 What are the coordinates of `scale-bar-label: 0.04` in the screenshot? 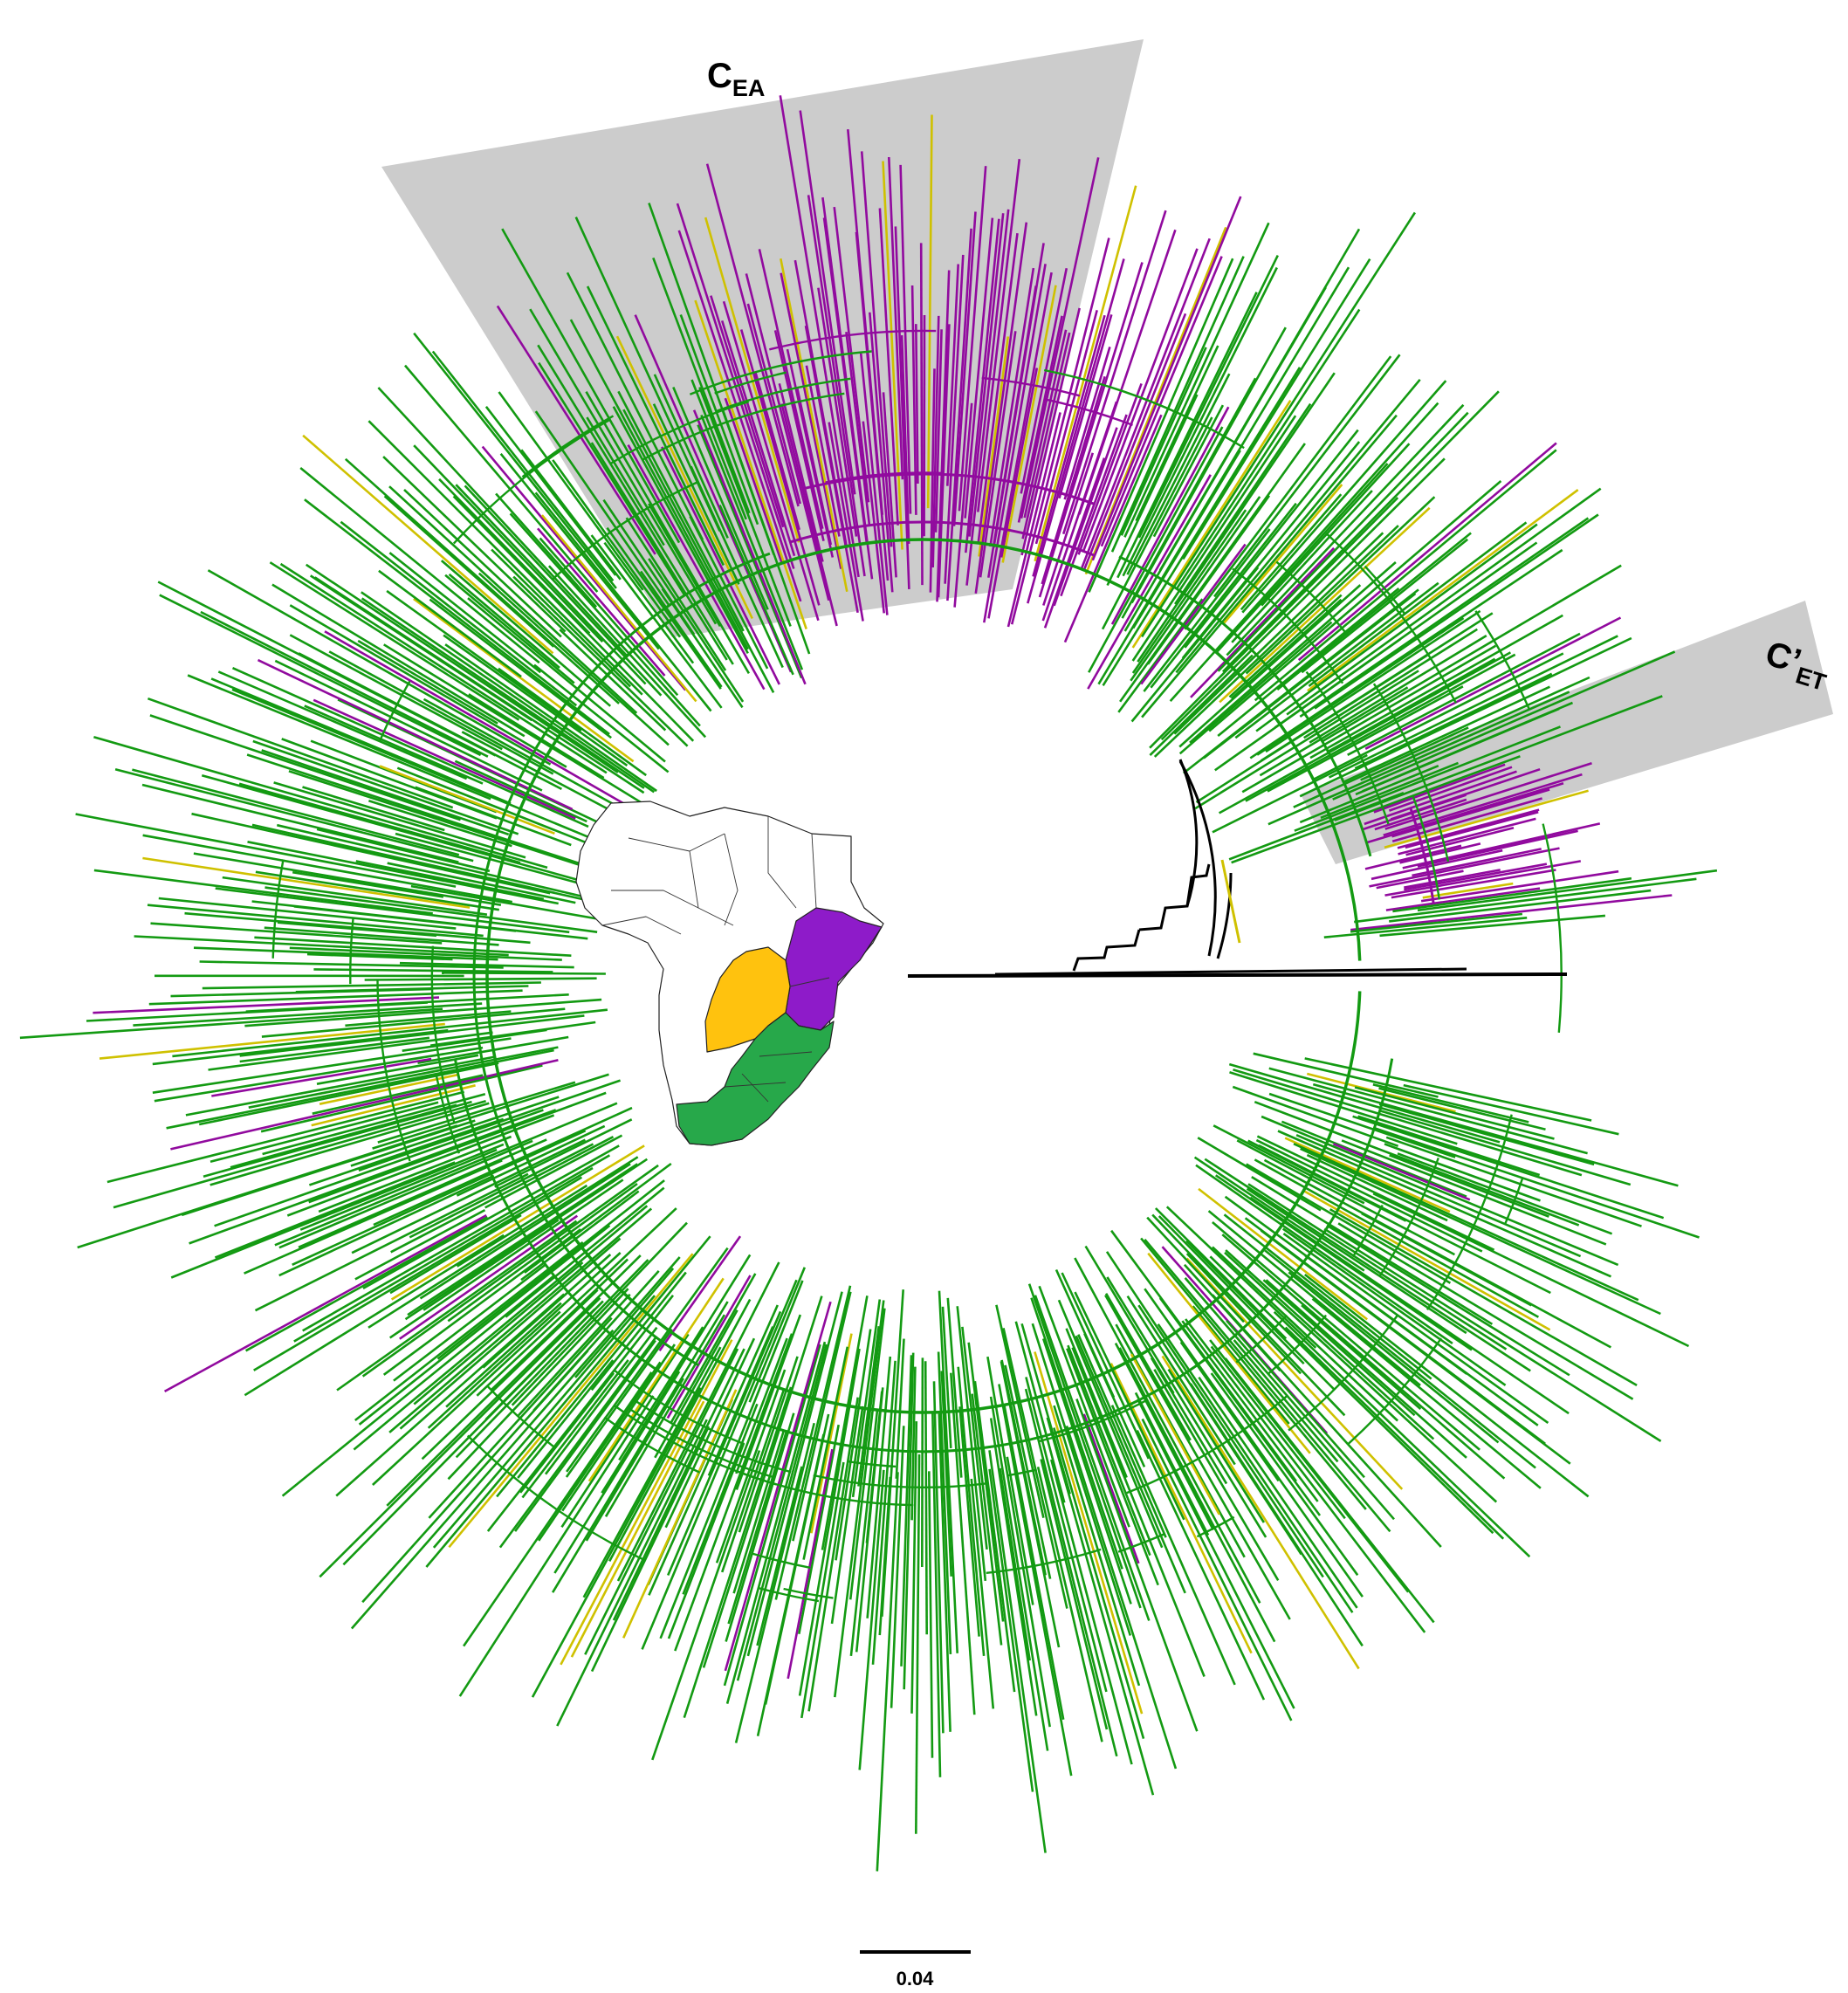 It's located at (916, 1979).